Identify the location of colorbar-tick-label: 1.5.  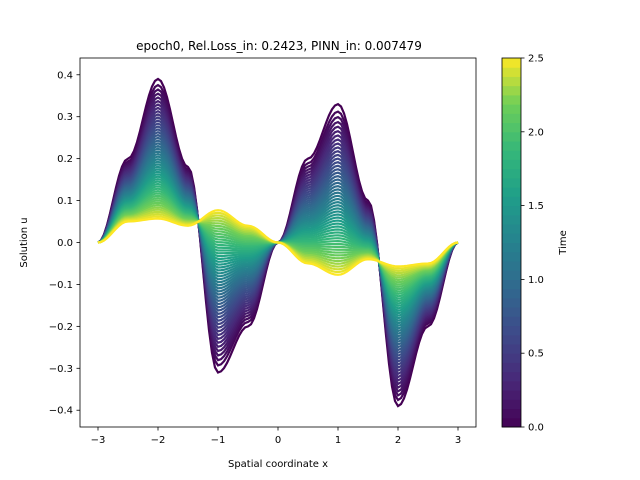
(536, 206).